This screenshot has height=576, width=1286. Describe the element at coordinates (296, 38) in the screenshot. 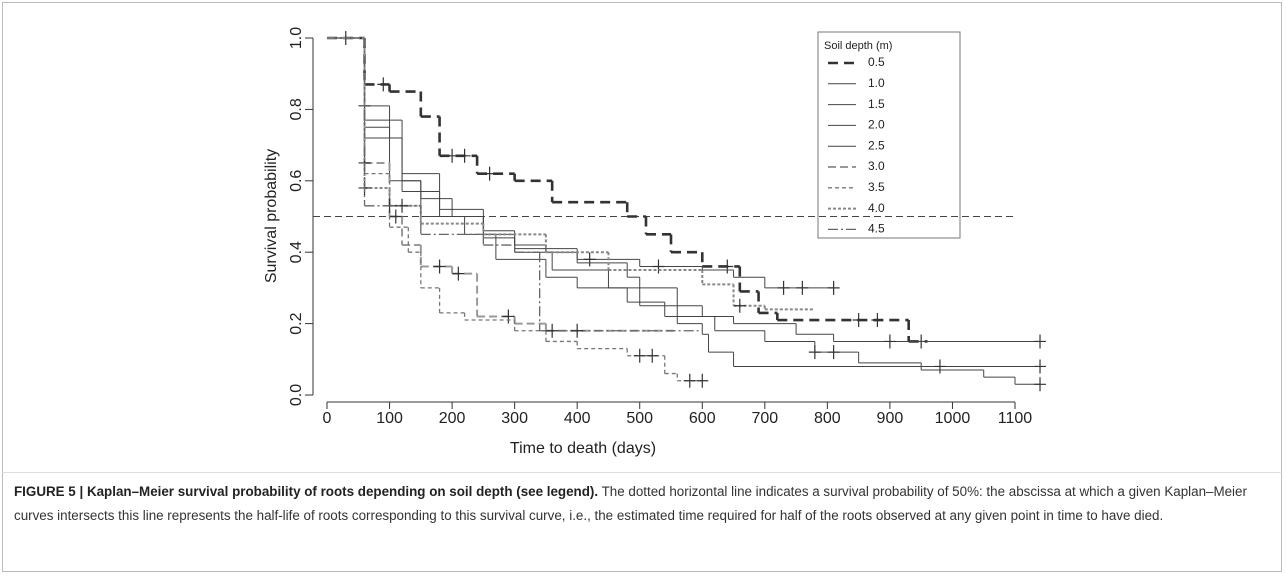

I see `y-tick-label: 1.0` at that location.